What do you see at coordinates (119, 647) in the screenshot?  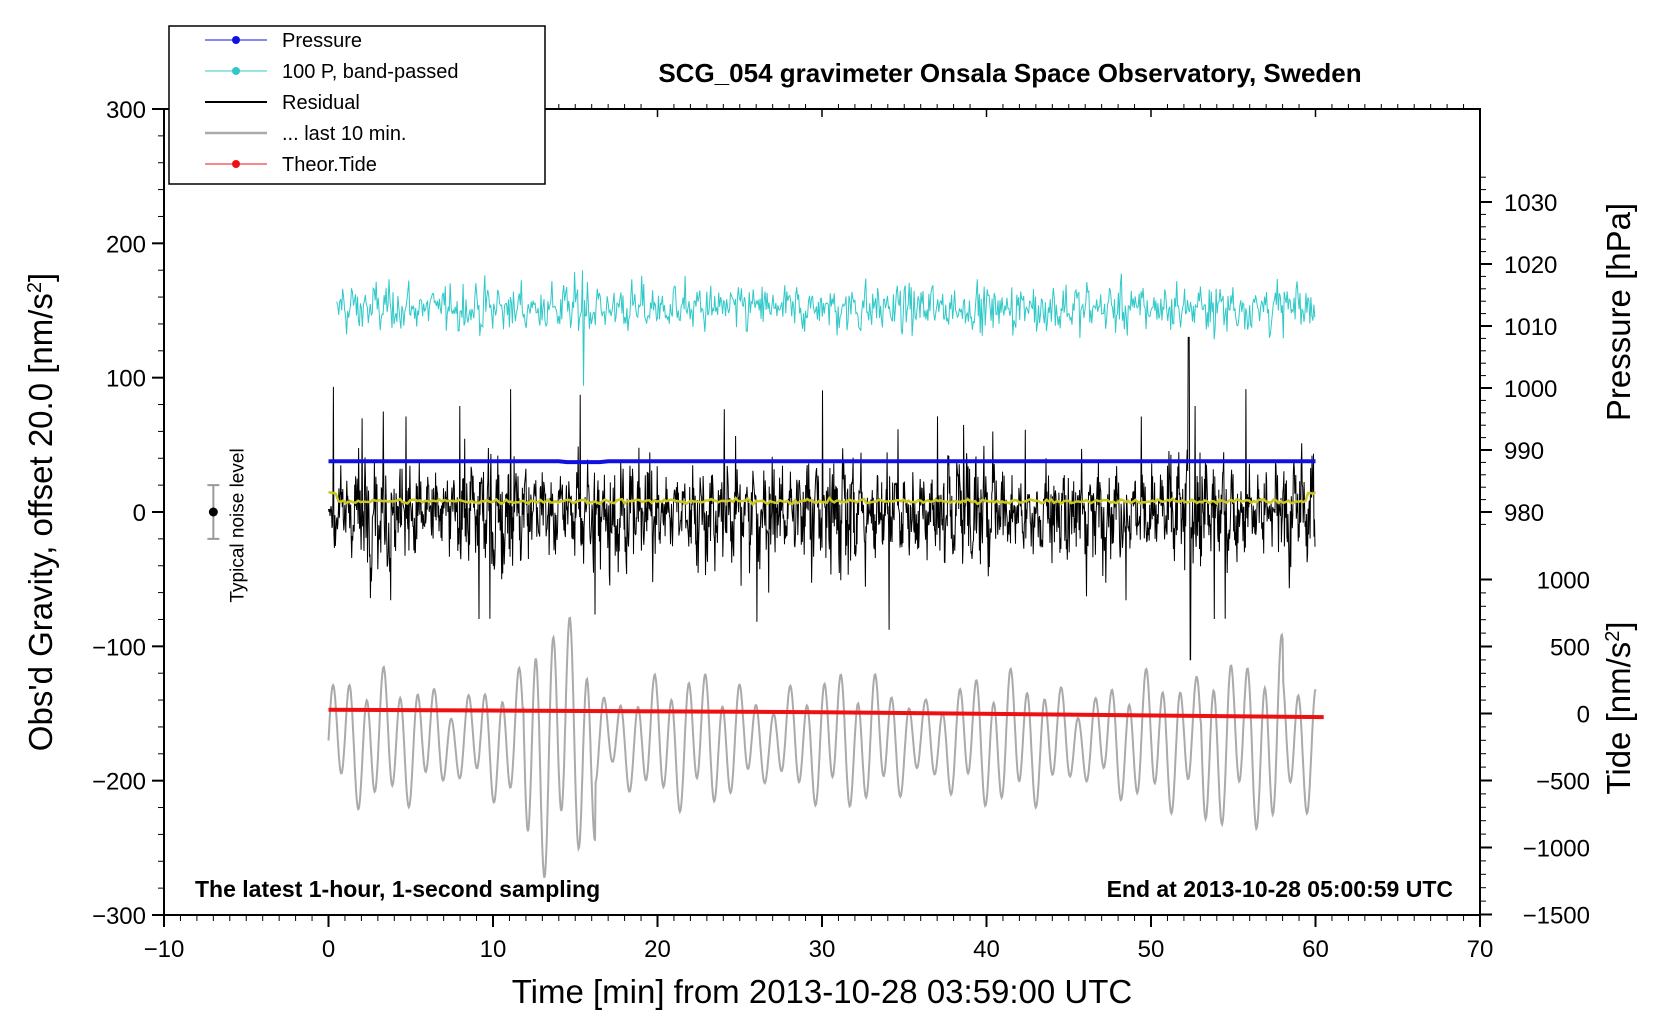 I see `y-tick-label: −100` at bounding box center [119, 647].